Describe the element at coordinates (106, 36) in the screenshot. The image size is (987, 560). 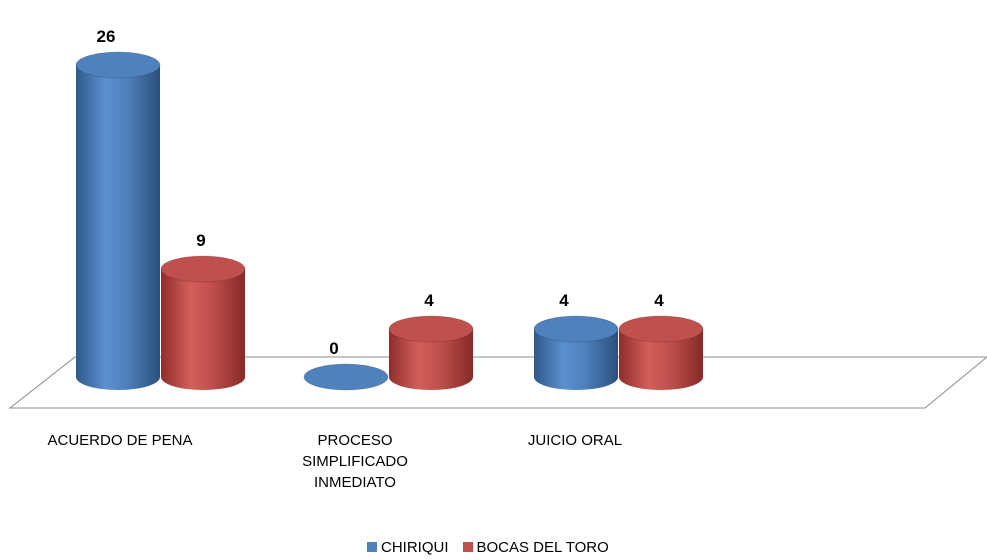
I see `data-label-chiriqui-1: 26` at that location.